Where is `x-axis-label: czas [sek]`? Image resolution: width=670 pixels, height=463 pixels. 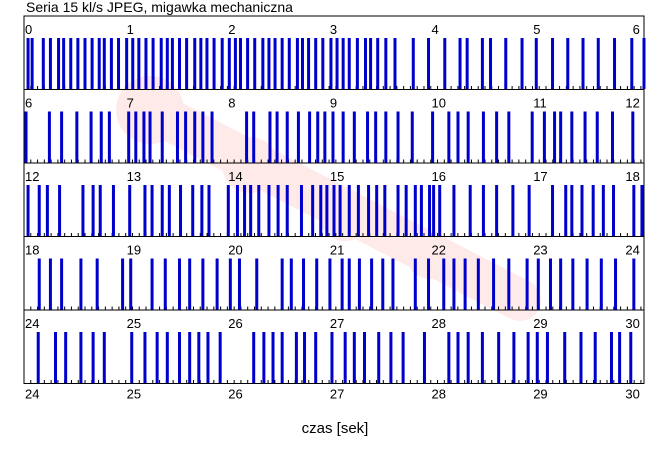
x-axis-label: czas [sek] is located at coordinates (335, 428).